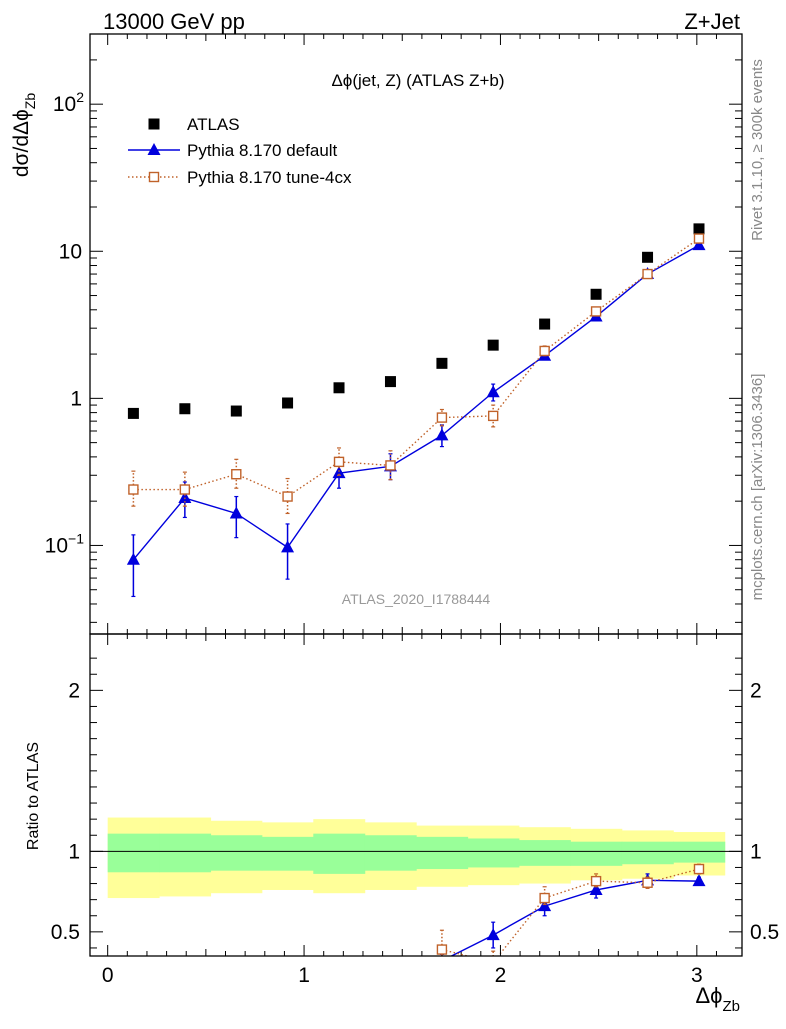 This screenshot has height=1029, width=786. What do you see at coordinates (213, 124) in the screenshot?
I see `legend-atlas-label: ATLAS` at bounding box center [213, 124].